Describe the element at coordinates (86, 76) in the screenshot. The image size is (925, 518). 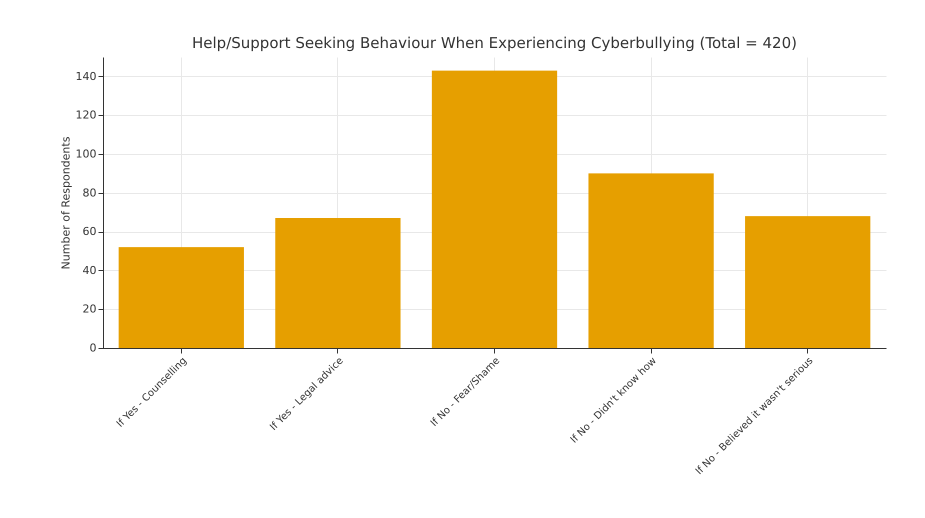
I see `y-tick-label: 140` at that location.